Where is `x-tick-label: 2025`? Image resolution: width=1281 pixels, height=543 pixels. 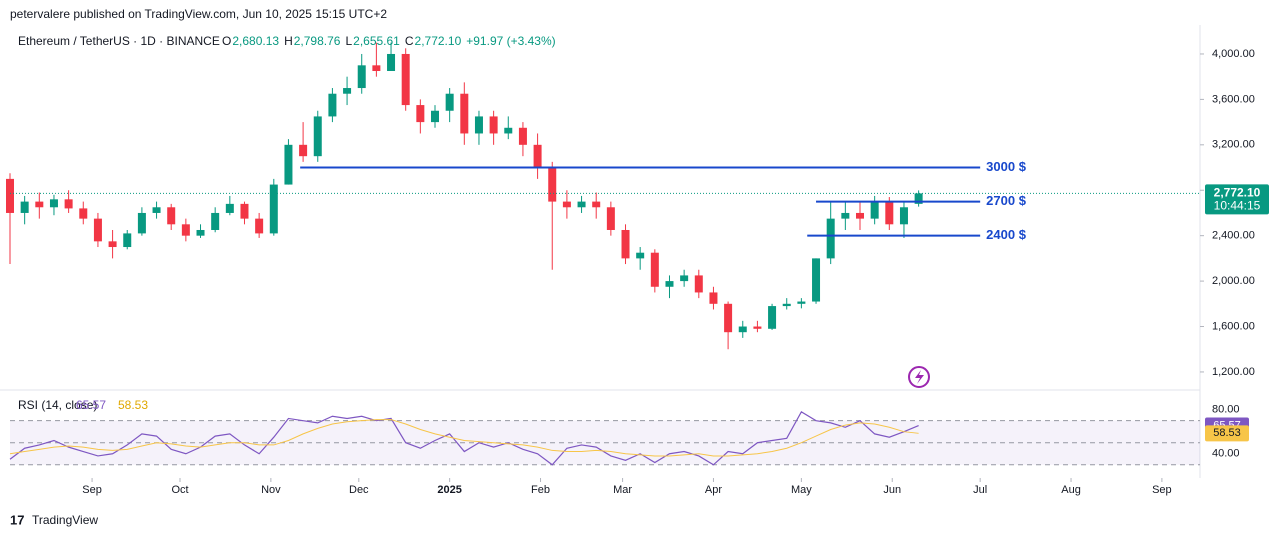
x-tick-label: 2025 is located at coordinates (449, 490).